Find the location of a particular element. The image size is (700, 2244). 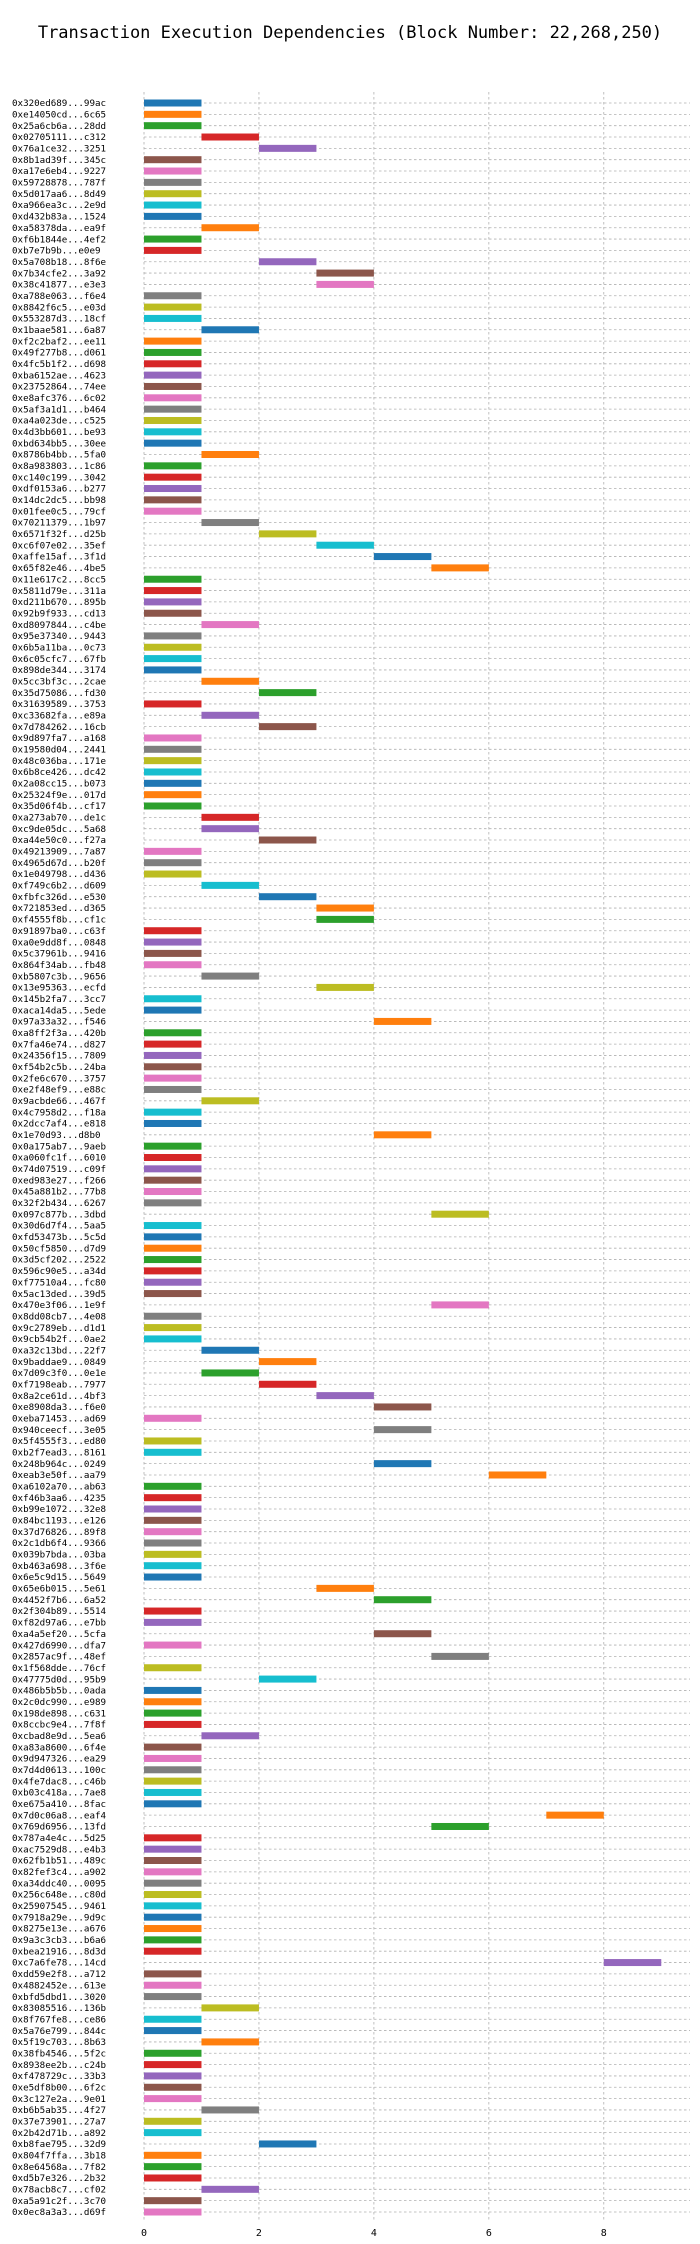

x-tick-label: 4 is located at coordinates (374, 2233).